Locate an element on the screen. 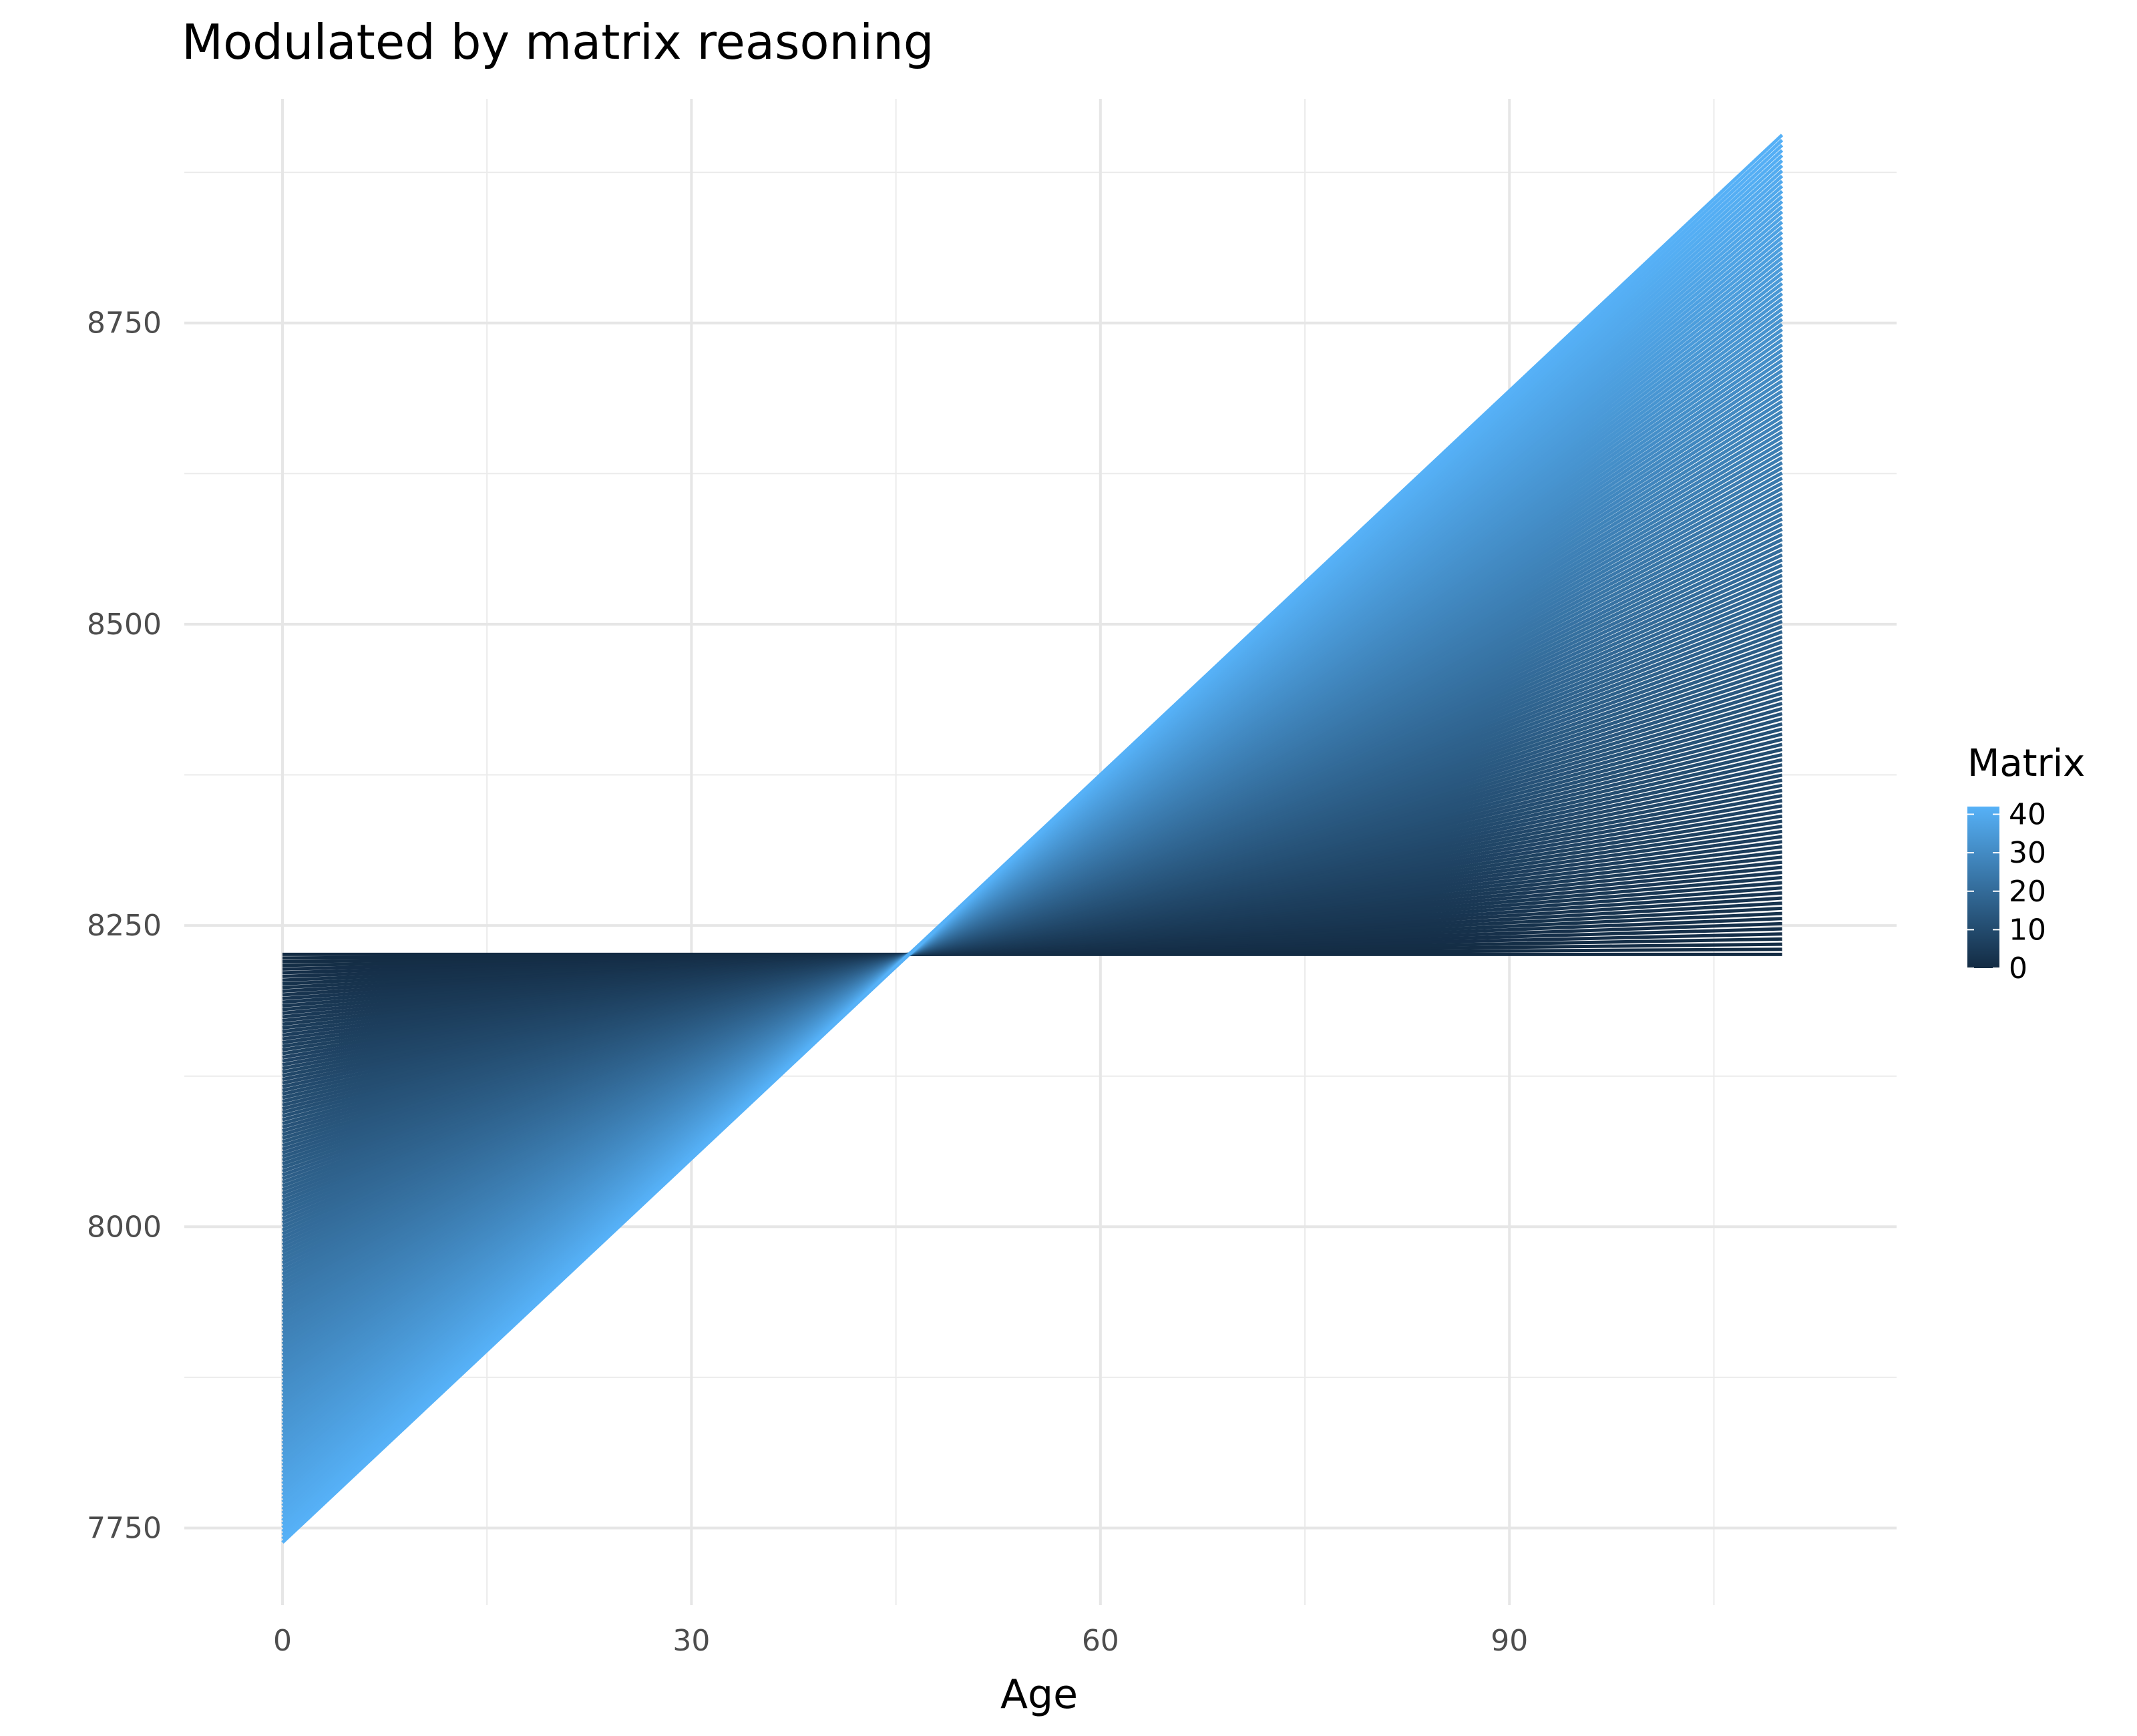  x-axis-title: Age is located at coordinates (1039, 1694).